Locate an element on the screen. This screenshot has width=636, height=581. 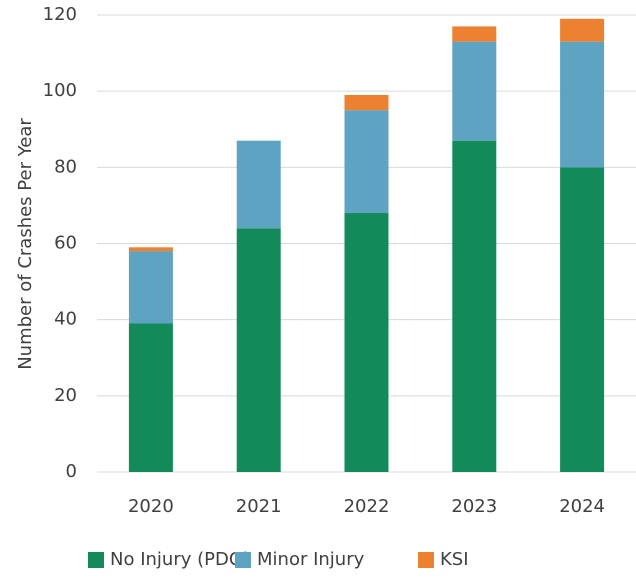
y-tick-label: 80 is located at coordinates (65, 166).